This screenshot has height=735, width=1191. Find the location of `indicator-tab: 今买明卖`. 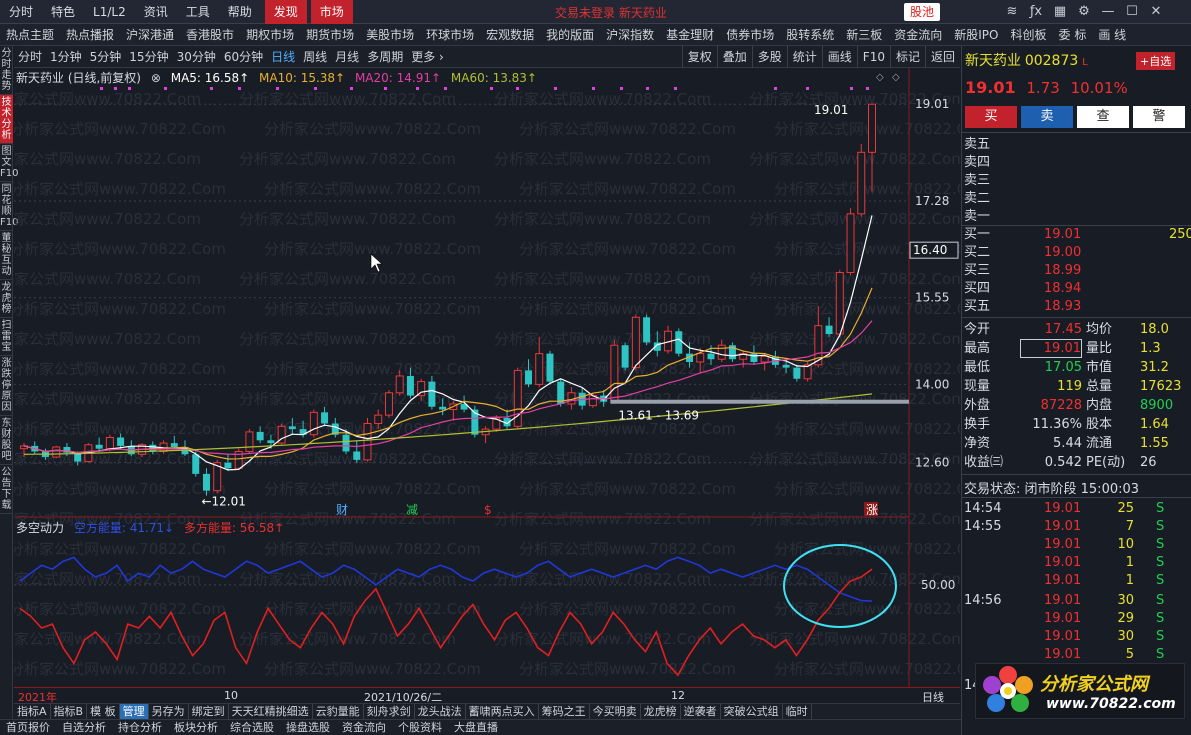

indicator-tab: 今买明卖 is located at coordinates (615, 711).